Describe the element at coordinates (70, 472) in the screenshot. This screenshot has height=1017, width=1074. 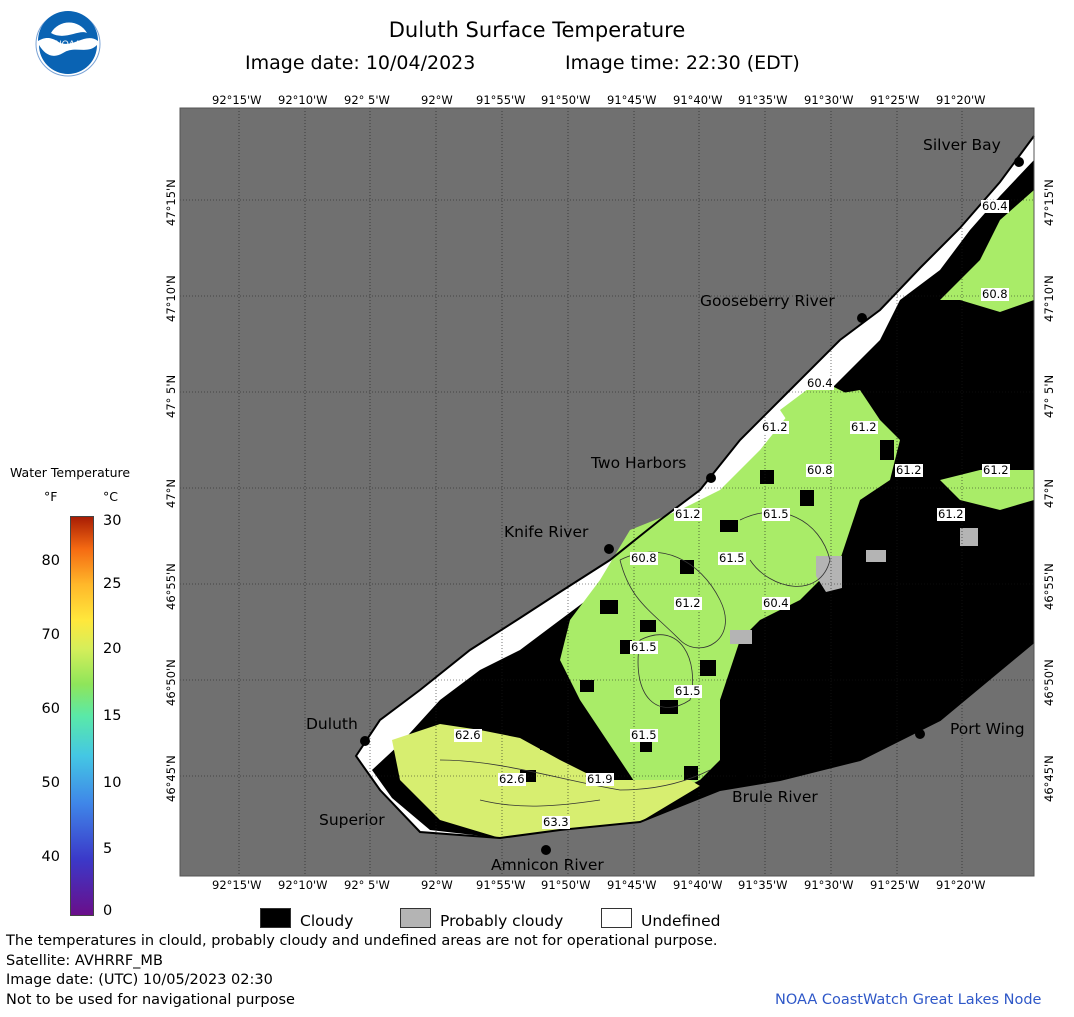
I see `colorbar-title: Water Temperature` at that location.